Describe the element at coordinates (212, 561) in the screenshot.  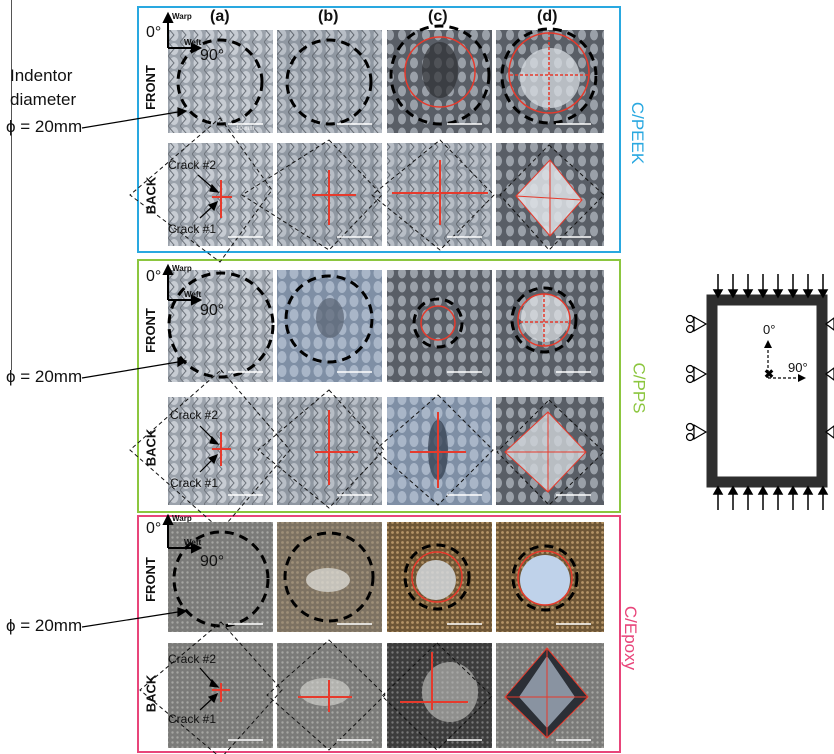
I see `angle-90-label-epoxy: 90°` at that location.